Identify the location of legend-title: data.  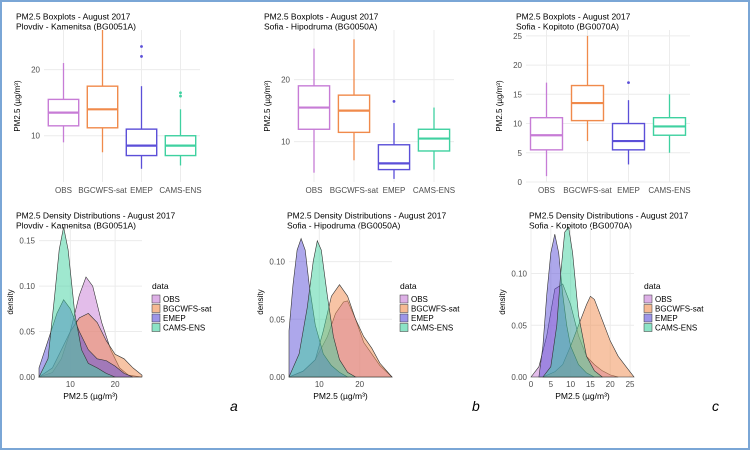
(652, 286).